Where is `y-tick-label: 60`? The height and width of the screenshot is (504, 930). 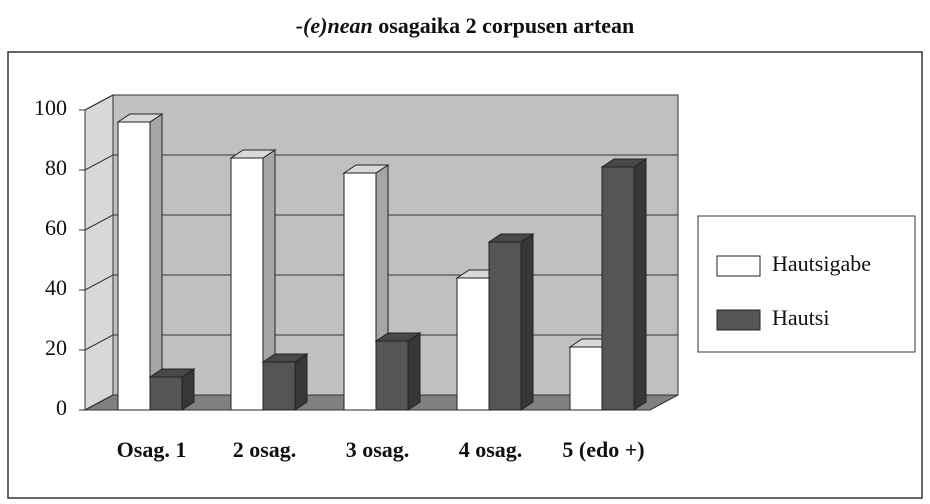 y-tick-label: 60 is located at coordinates (56, 227).